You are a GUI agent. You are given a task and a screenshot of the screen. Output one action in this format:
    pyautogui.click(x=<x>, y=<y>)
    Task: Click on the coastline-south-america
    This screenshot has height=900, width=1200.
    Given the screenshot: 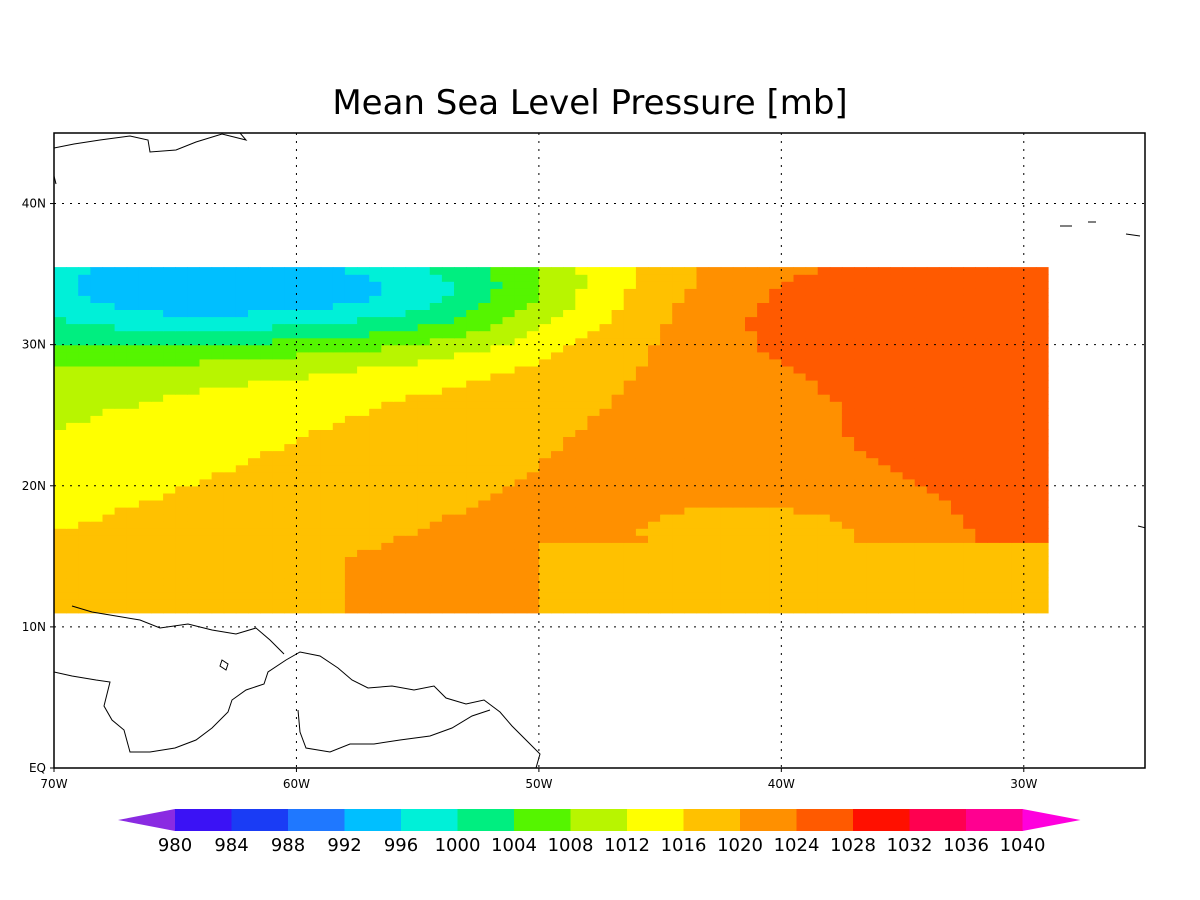 What is the action you would take?
    pyautogui.click(x=297, y=709)
    